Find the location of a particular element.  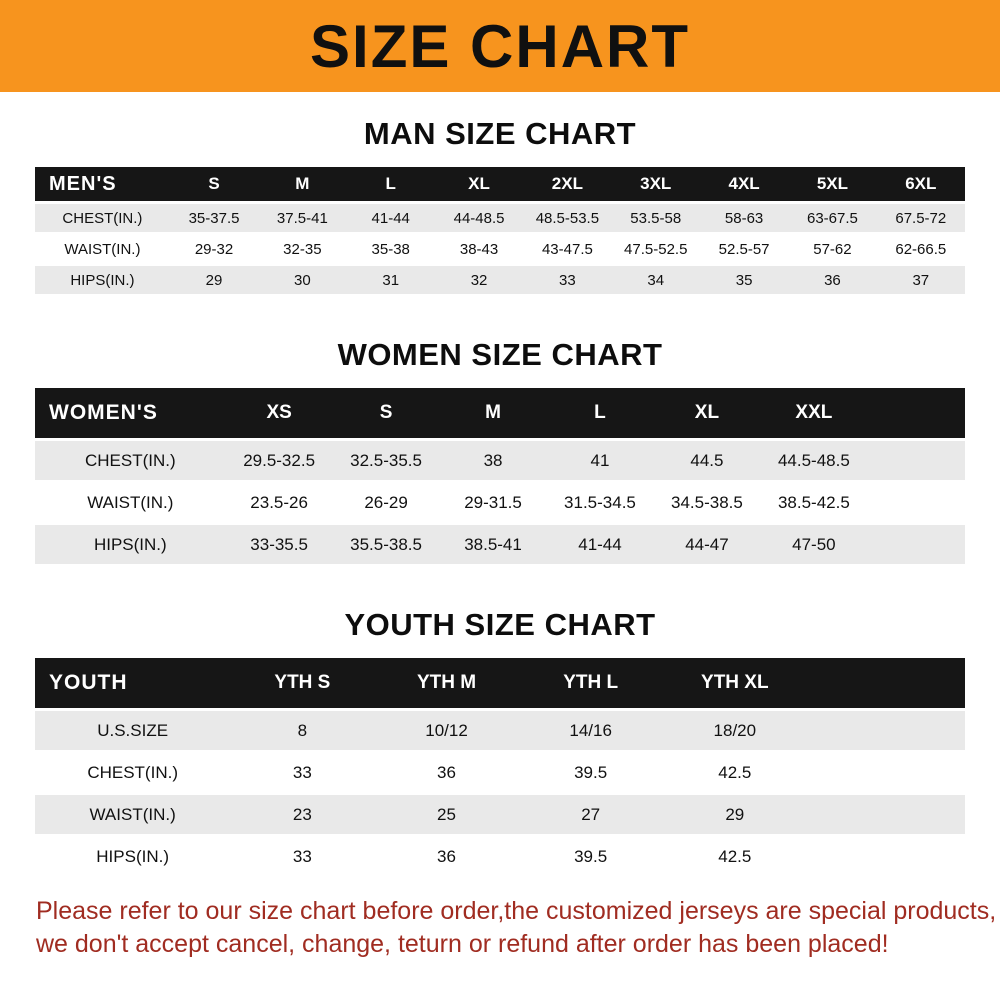

size-value: 33-35.5 is located at coordinates (279, 544).